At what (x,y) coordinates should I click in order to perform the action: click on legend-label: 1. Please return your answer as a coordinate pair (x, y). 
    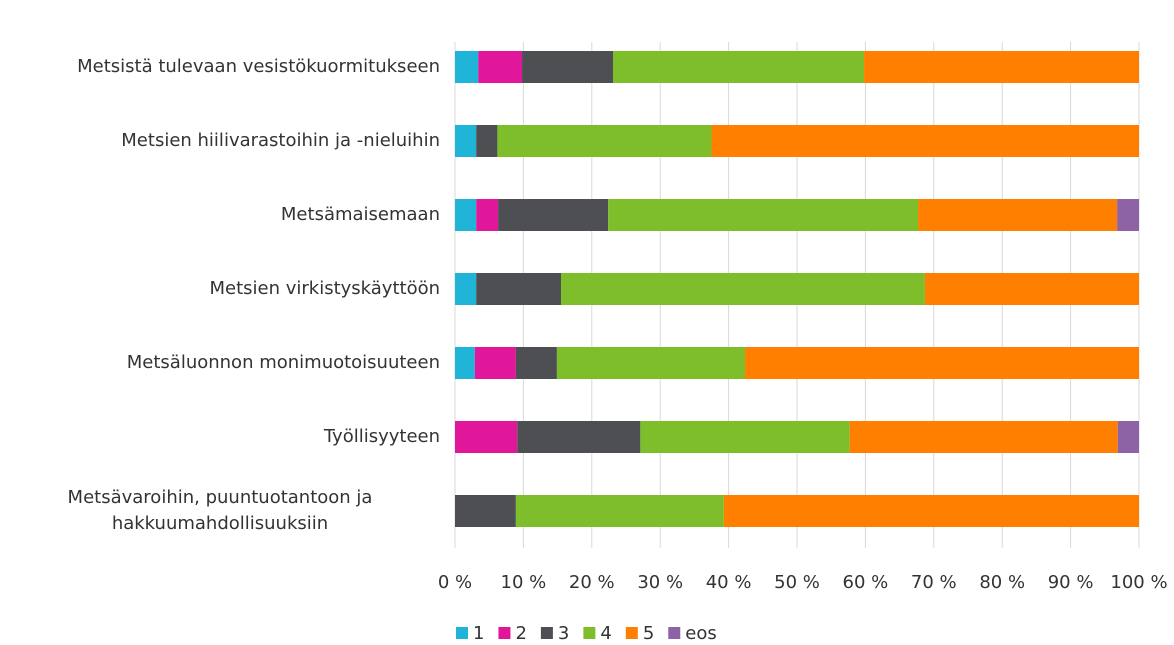
    Looking at the image, I should click on (478, 633).